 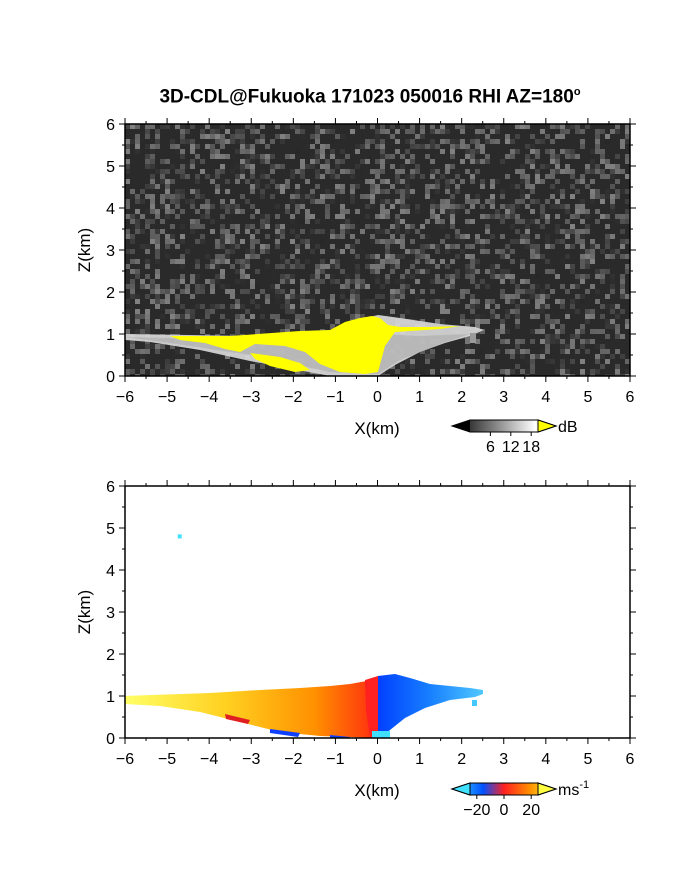 I want to click on snr-colorbar-ticks: 6 12 18, so click(x=513, y=444).